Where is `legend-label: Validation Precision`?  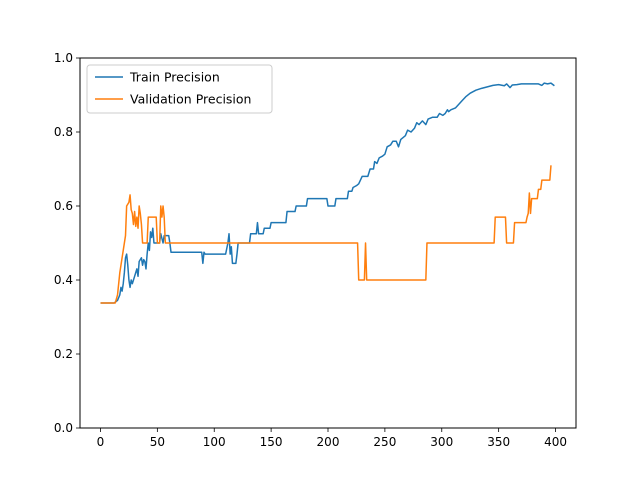 legend-label: Validation Precision is located at coordinates (190, 99).